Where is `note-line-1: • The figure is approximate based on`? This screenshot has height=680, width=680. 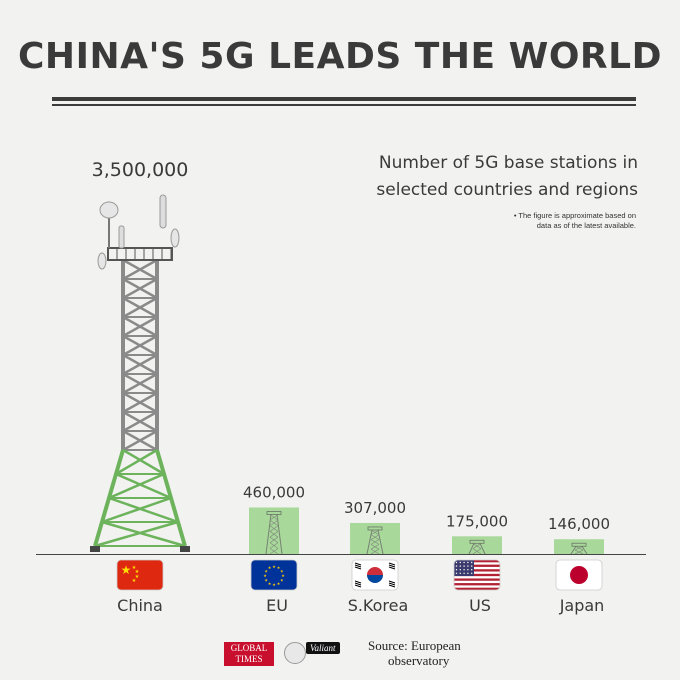
note-line-1: • The figure is approximate based on is located at coordinates (574, 215).